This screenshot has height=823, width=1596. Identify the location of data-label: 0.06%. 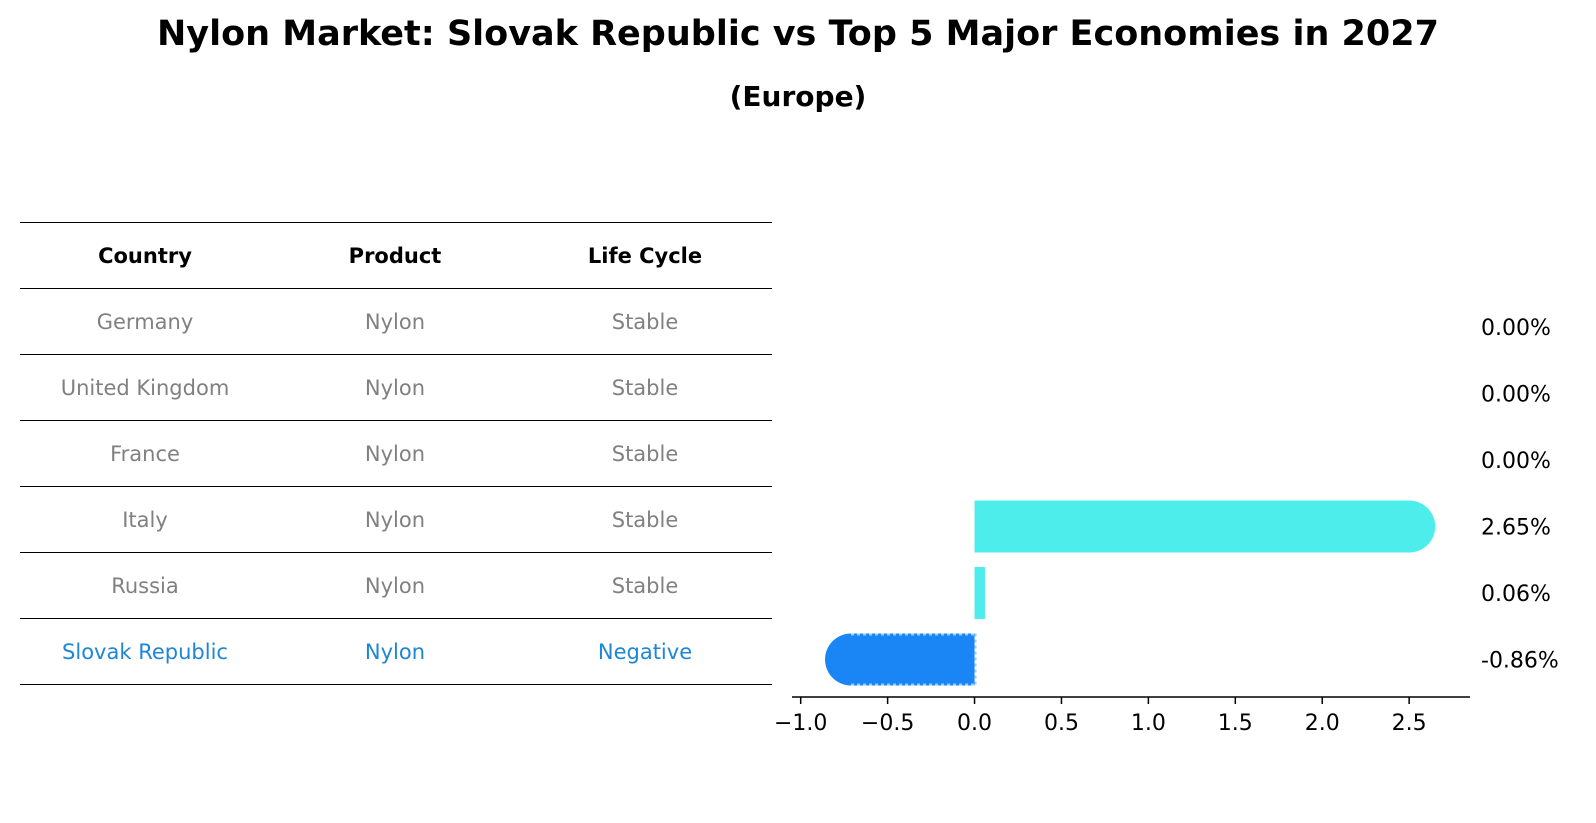
(1516, 594).